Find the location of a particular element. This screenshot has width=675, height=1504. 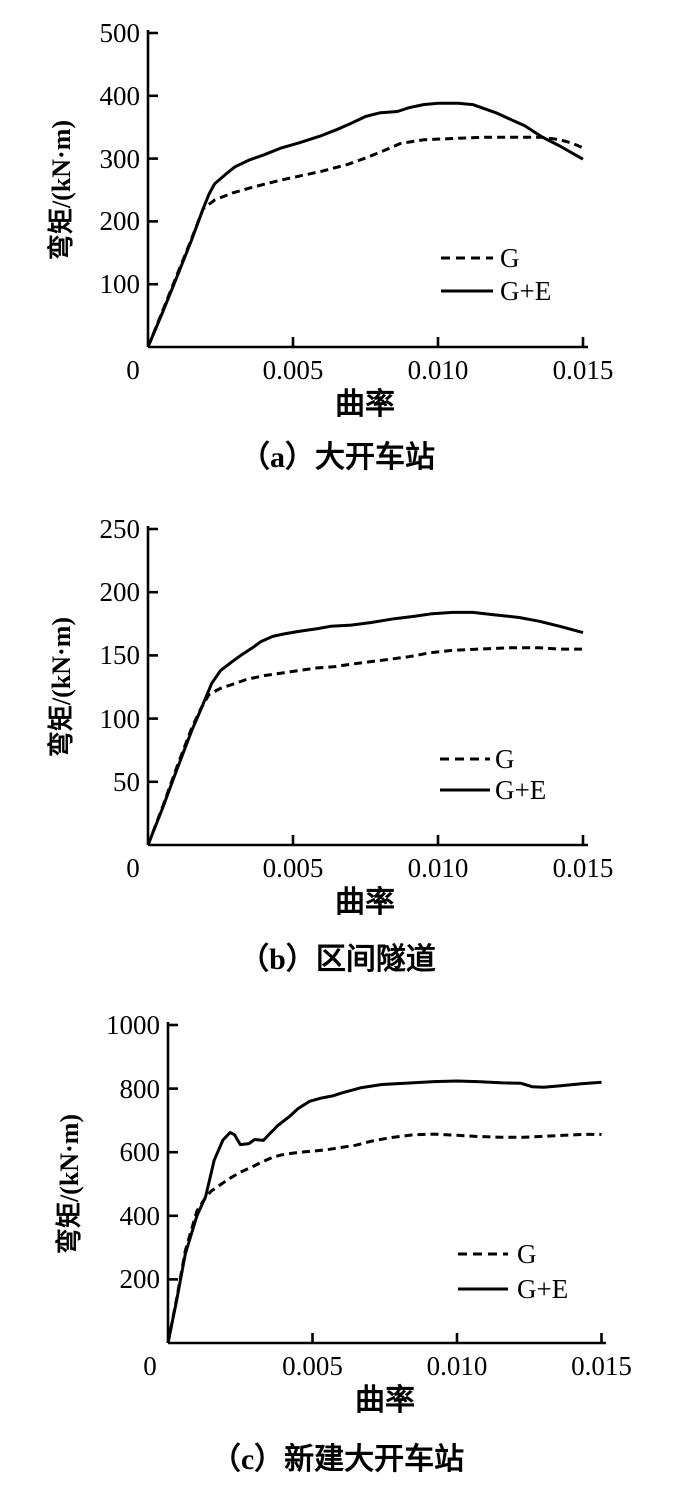

x-tick-label-c: 0.015 is located at coordinates (601, 1366).